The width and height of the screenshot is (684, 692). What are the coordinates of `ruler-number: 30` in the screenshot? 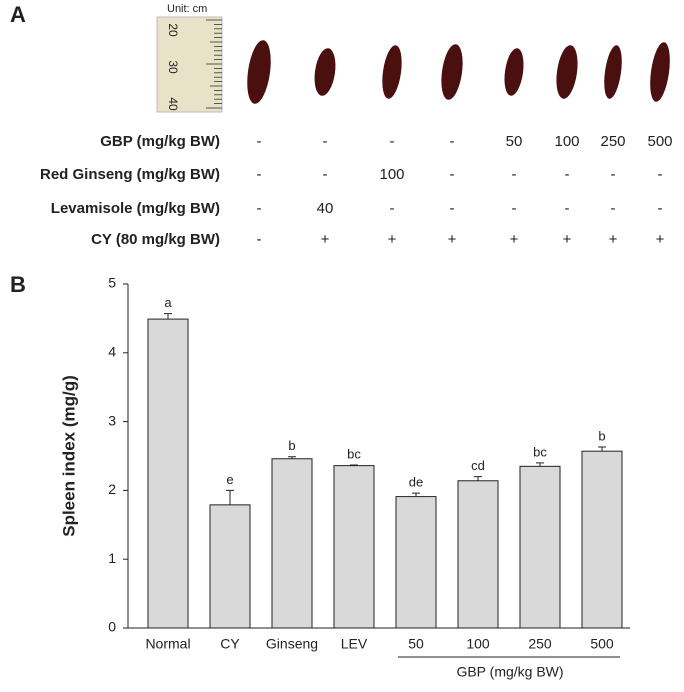 It's located at (173, 67).